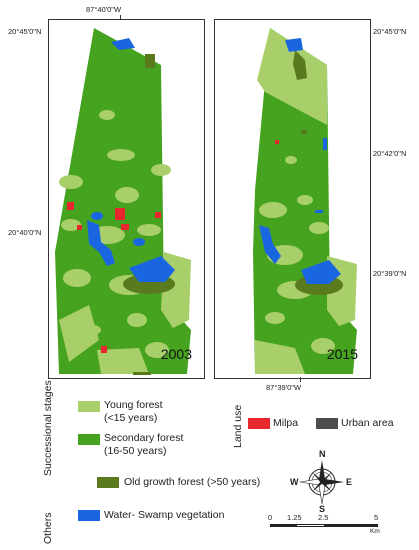  I want to click on compass-rose: N S W E, so click(321, 481).